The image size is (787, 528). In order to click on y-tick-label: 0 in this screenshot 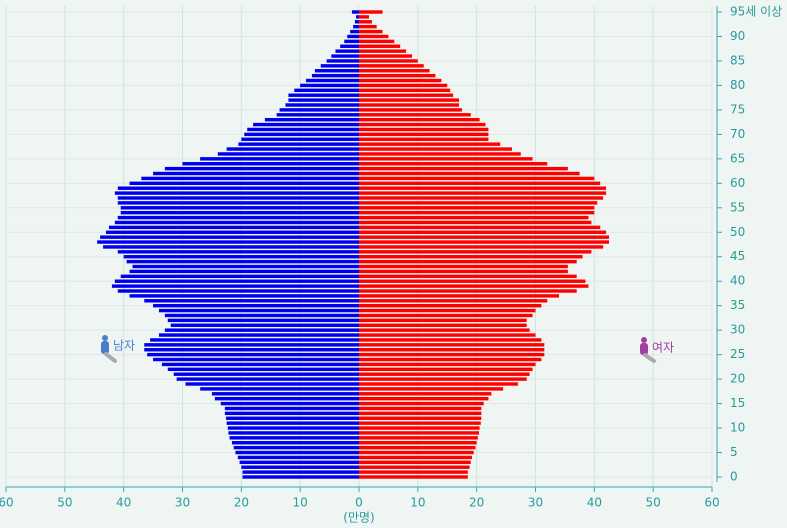, I will do `click(734, 477)`.